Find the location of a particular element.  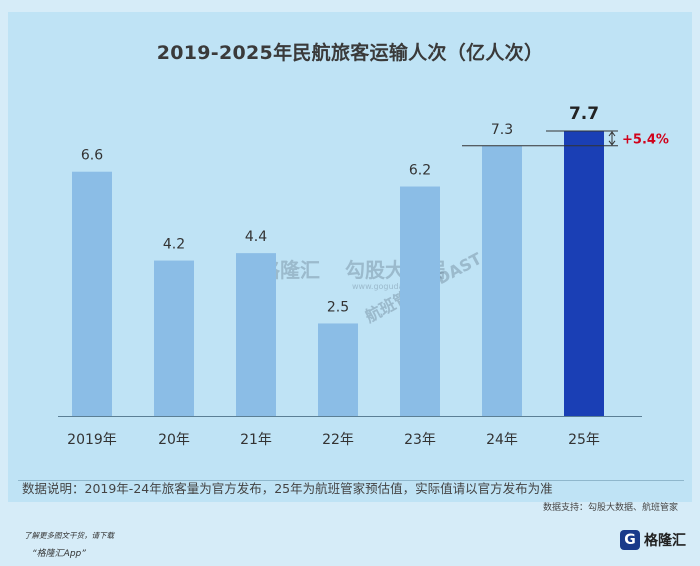

tick-label-5: 24年 is located at coordinates (502, 440).